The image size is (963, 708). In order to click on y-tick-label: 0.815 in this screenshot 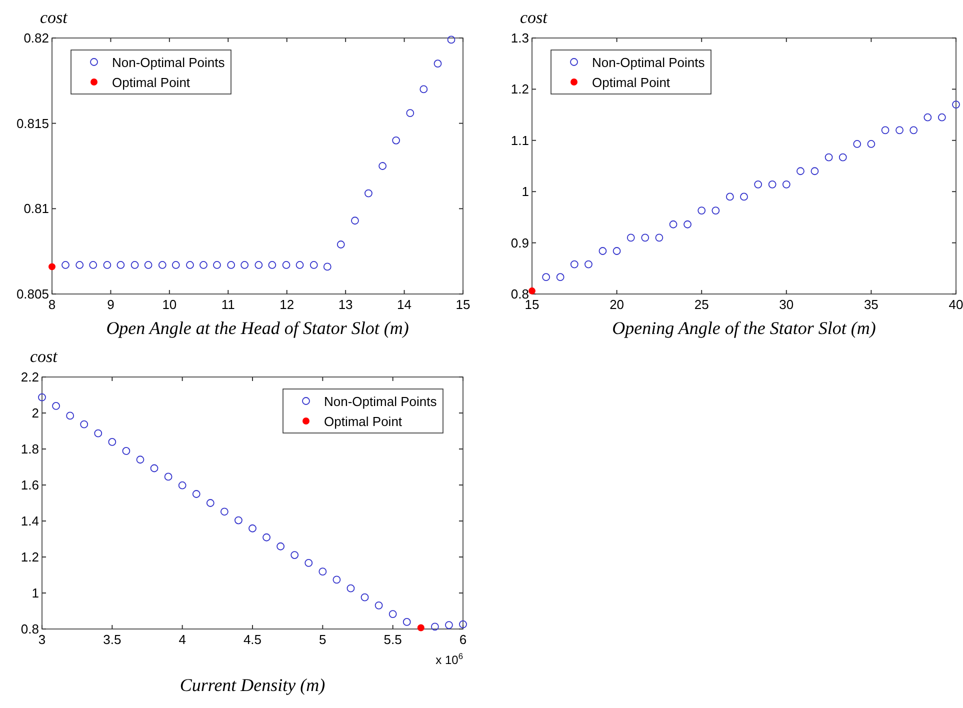, I will do `click(32, 123)`.